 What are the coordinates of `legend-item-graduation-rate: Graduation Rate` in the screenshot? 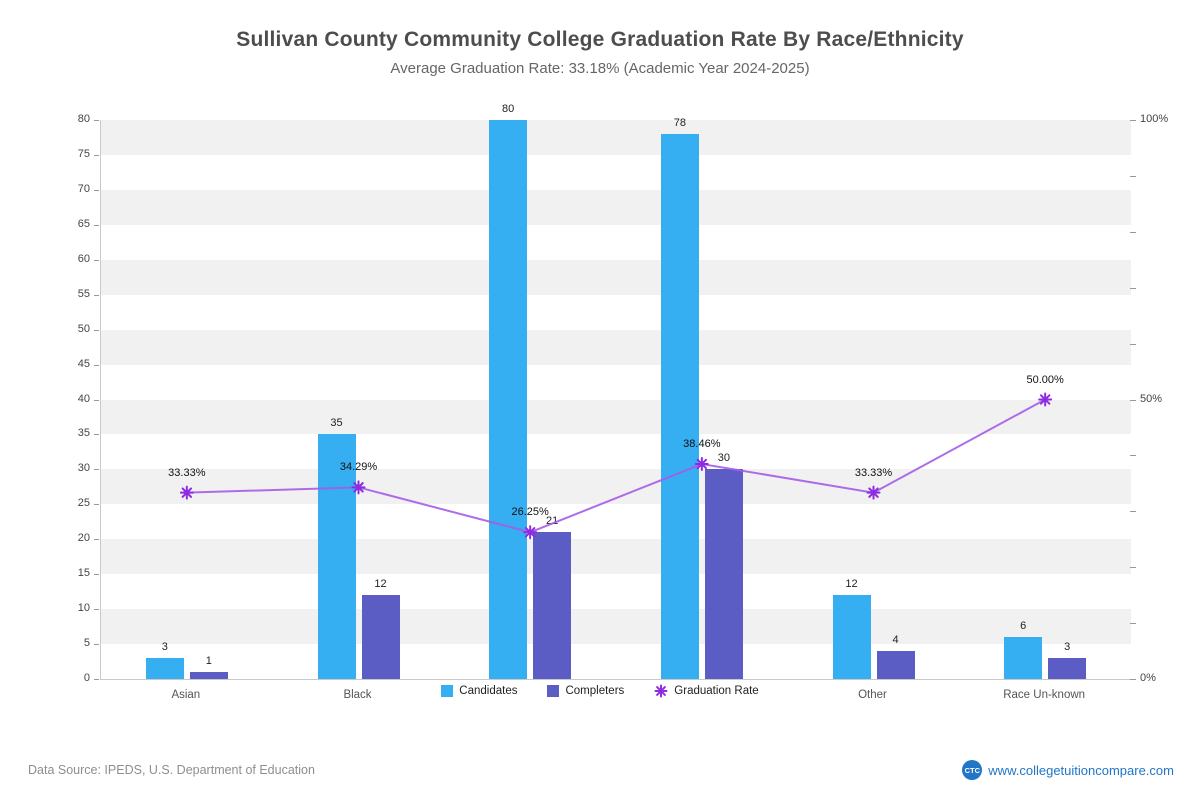 It's located at (706, 691).